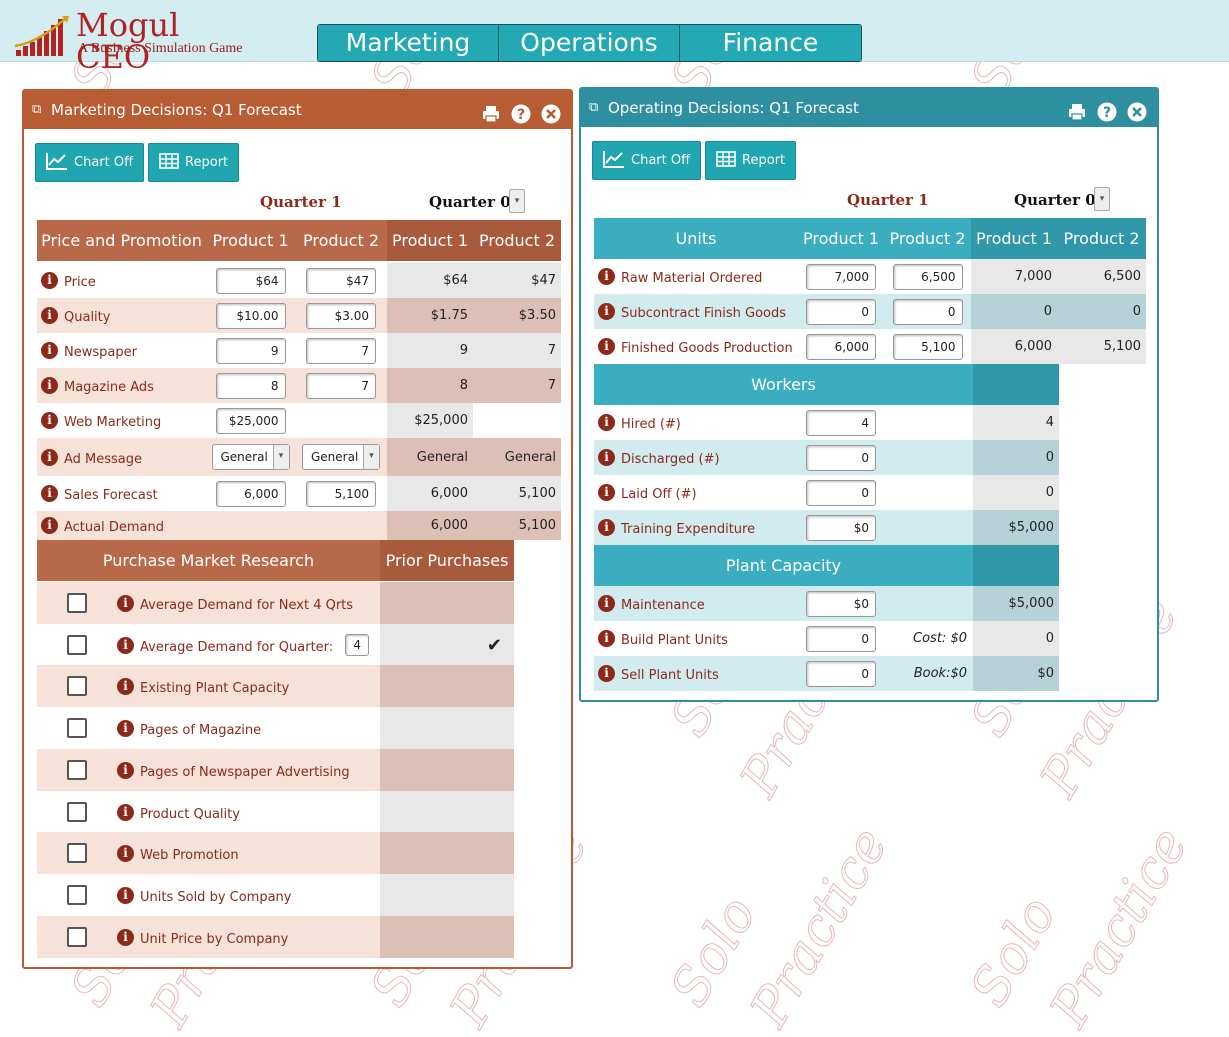  I want to click on quarter0-value-cell: 5,100, so click(517, 525).